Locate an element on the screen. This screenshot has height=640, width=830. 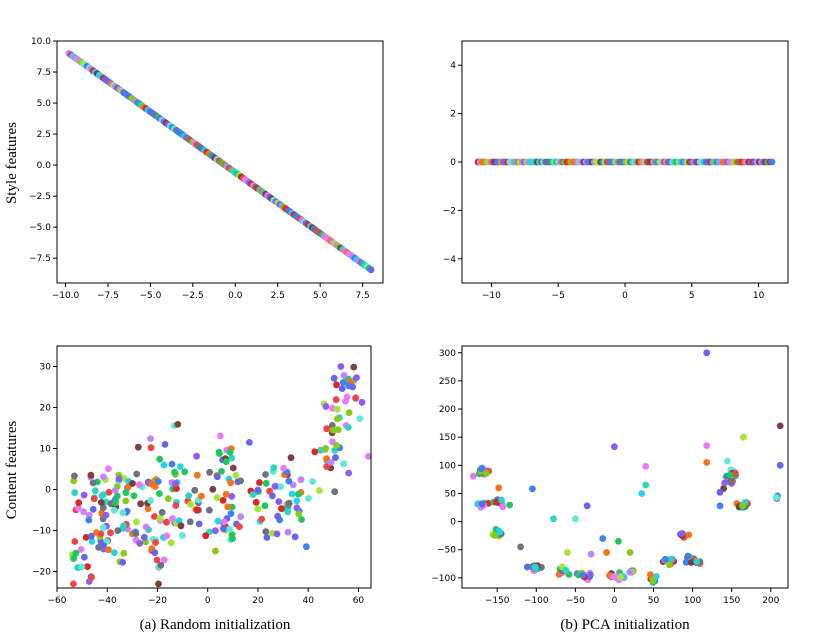
row-label-style: Style features is located at coordinates (12, 163).